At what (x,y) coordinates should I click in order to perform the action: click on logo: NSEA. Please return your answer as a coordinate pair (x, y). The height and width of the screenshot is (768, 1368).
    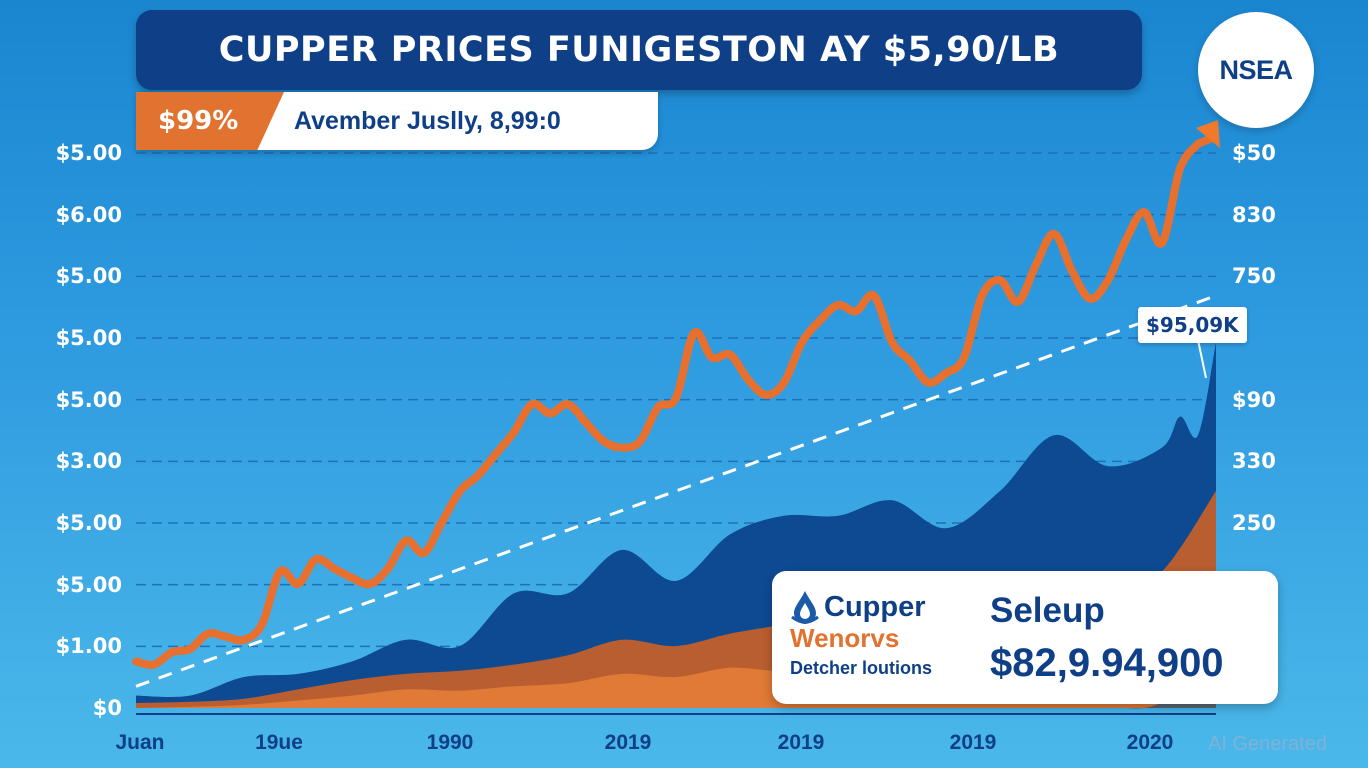
    Looking at the image, I should click on (1256, 70).